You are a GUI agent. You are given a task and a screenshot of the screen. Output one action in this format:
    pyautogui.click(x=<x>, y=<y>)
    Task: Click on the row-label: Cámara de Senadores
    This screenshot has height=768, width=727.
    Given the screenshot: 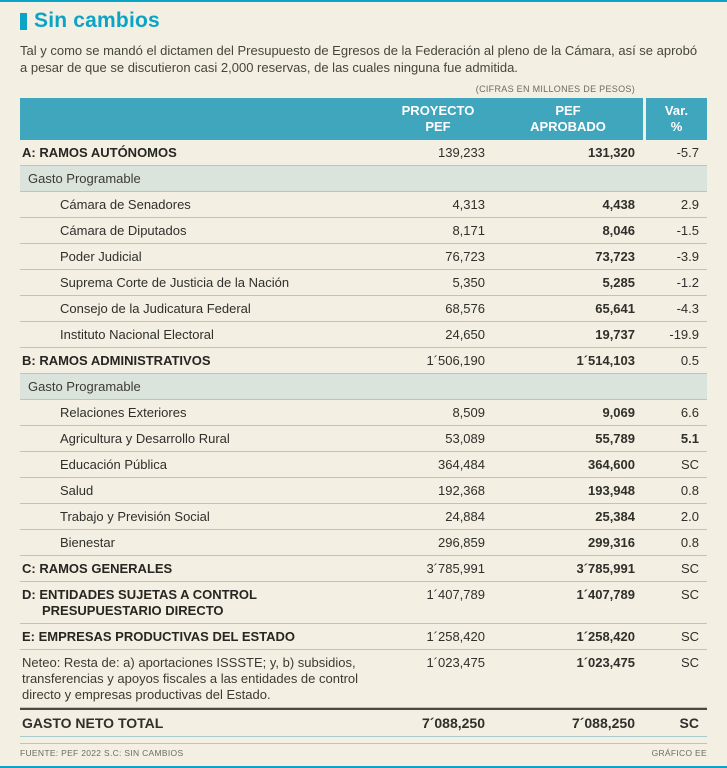 What is the action you would take?
    pyautogui.click(x=125, y=204)
    